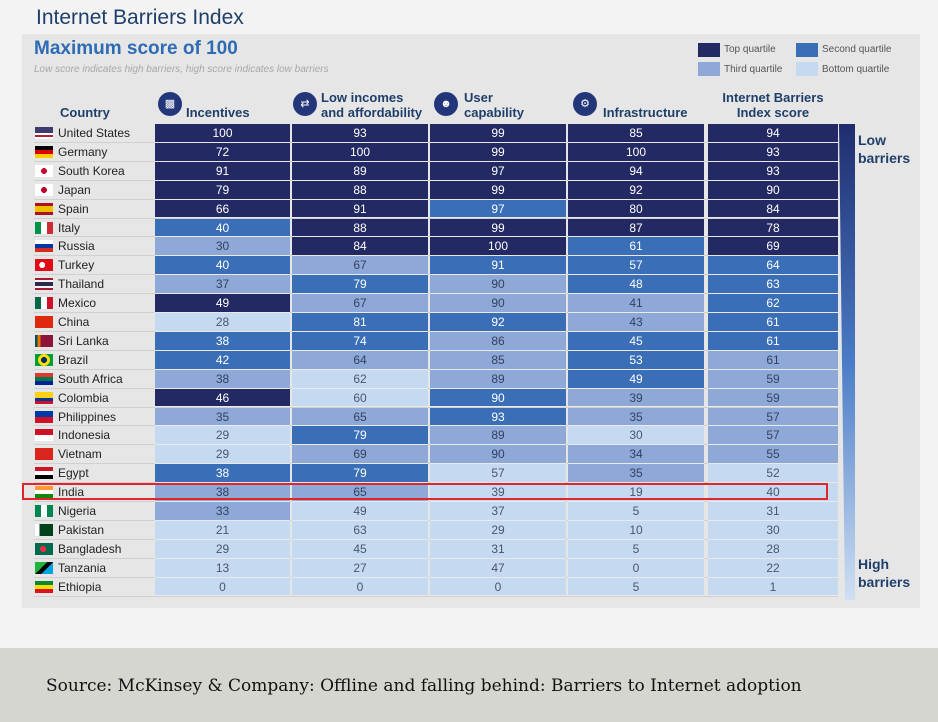 The image size is (938, 722). I want to click on flag-united-states-icon, so click(44, 133).